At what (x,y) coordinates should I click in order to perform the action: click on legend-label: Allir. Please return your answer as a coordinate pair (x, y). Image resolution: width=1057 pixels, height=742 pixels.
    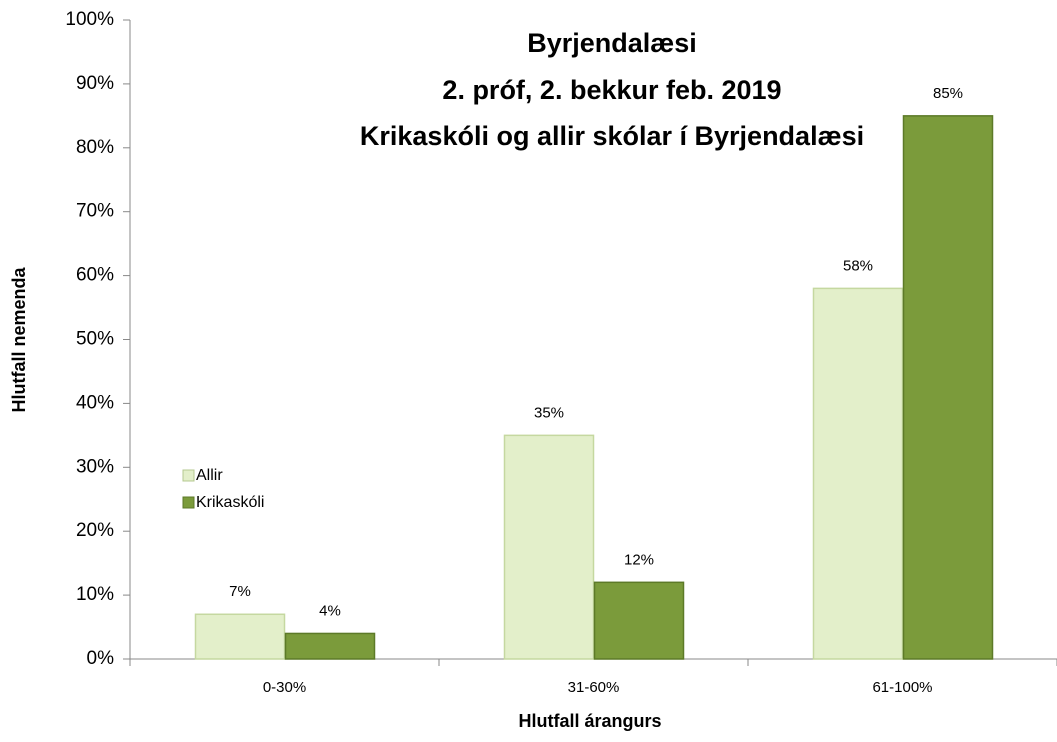
    Looking at the image, I should click on (209, 475).